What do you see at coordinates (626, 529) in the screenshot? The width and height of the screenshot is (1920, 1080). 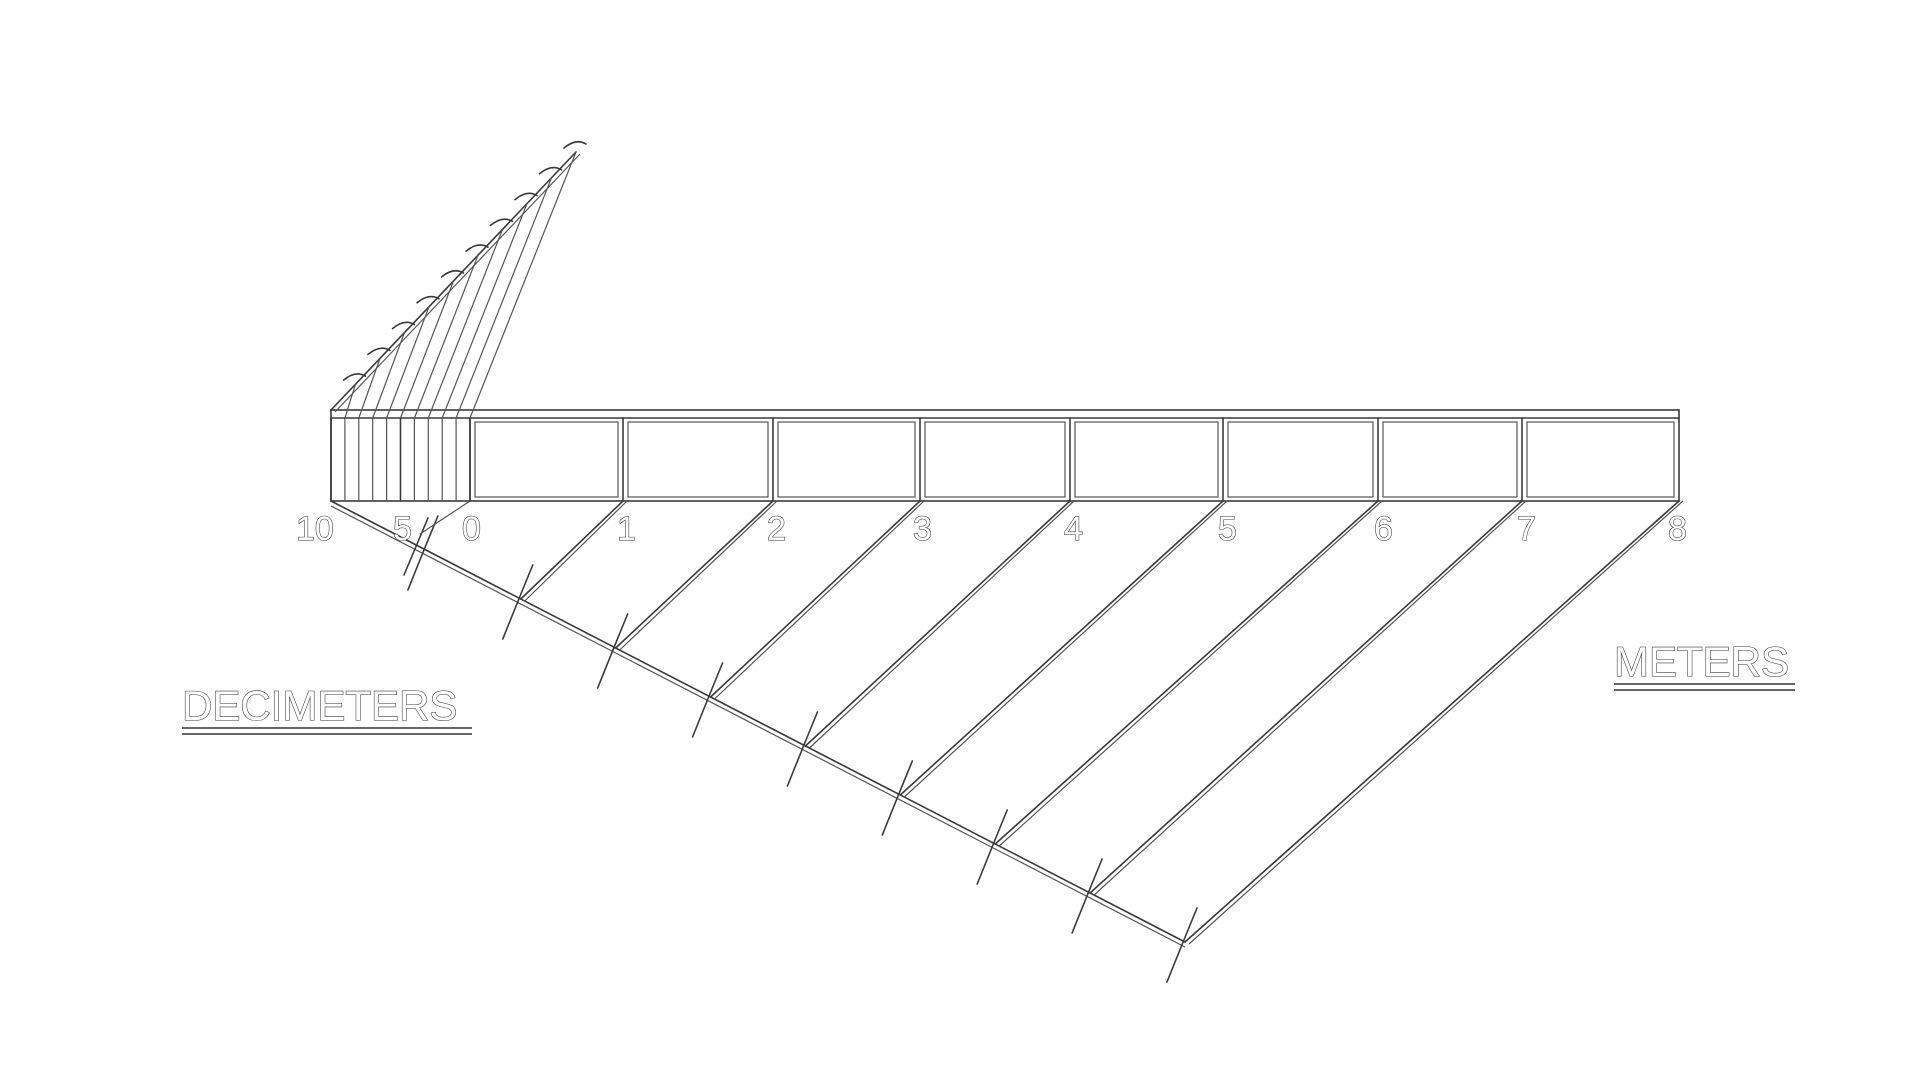 I see `tick-label-m-1: 1` at bounding box center [626, 529].